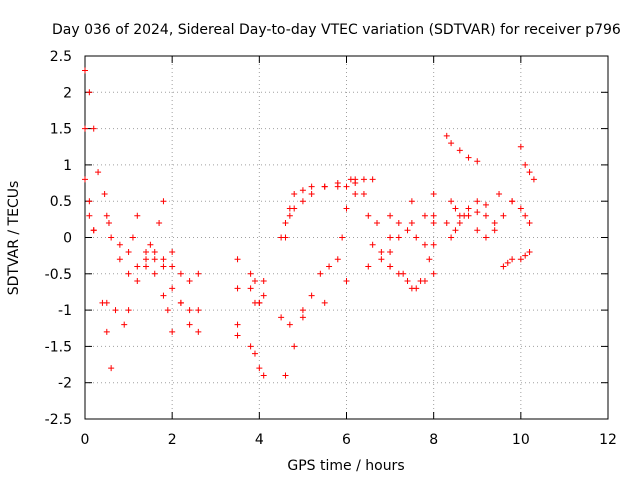  What do you see at coordinates (65, 384) in the screenshot?
I see `y-tick-label: -2` at bounding box center [65, 384].